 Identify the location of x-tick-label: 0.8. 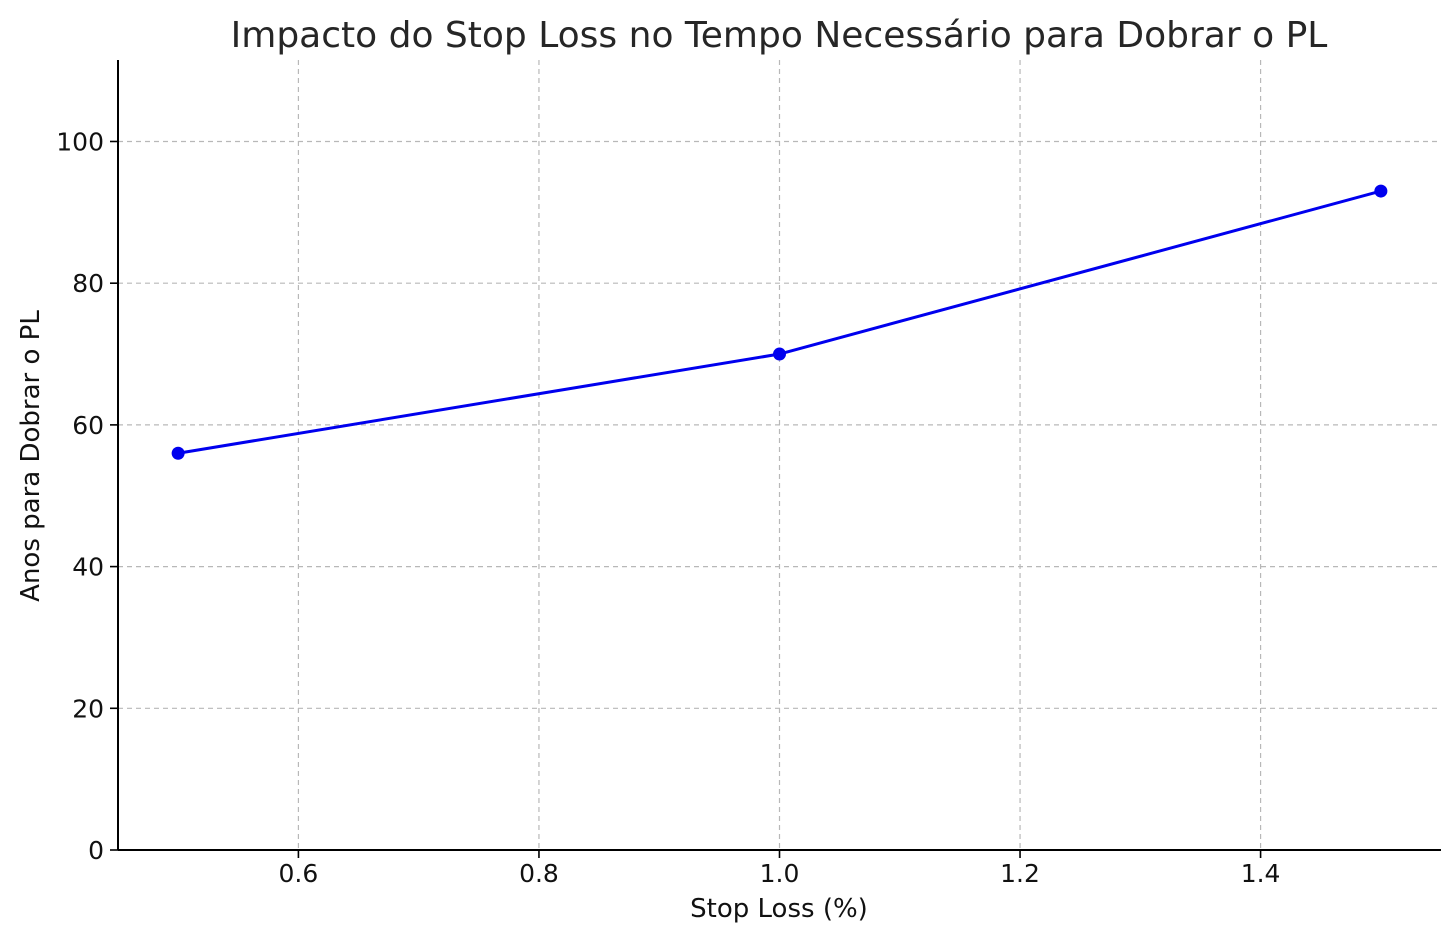
(539, 873).